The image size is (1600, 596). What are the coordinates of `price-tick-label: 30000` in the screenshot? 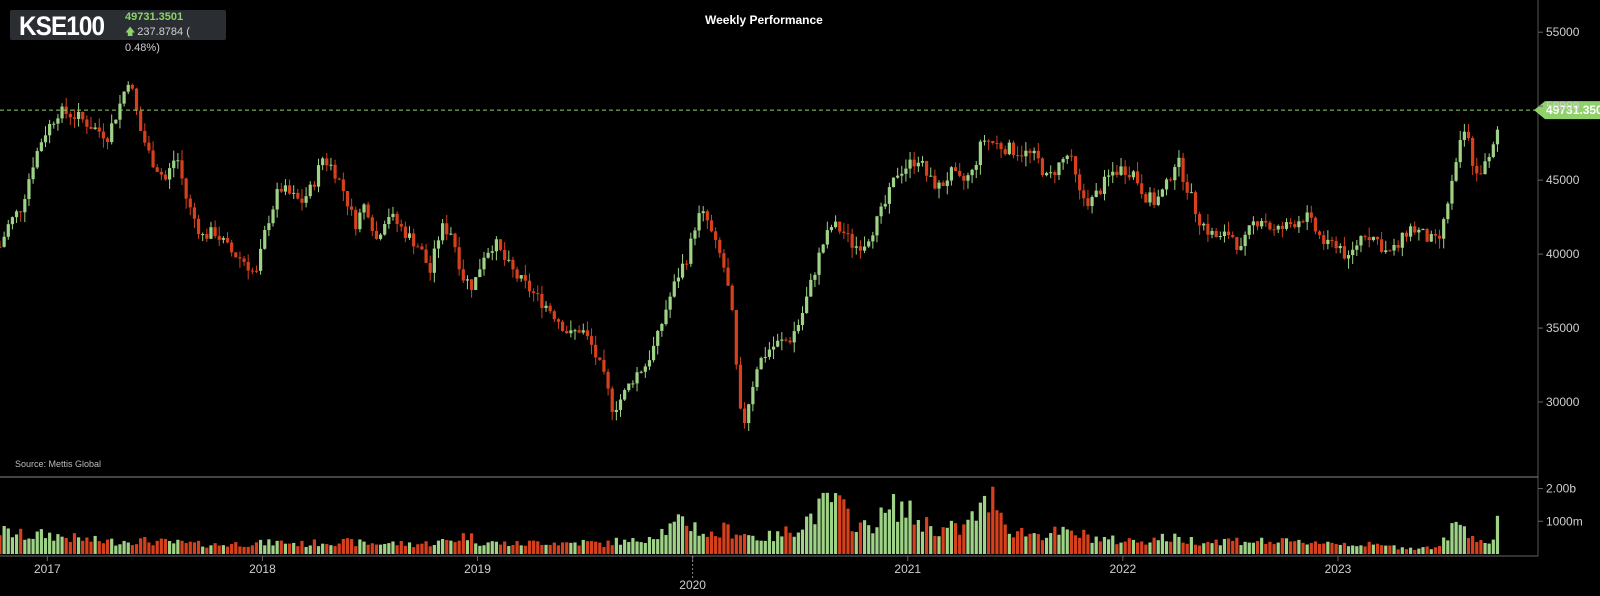 It's located at (1563, 402).